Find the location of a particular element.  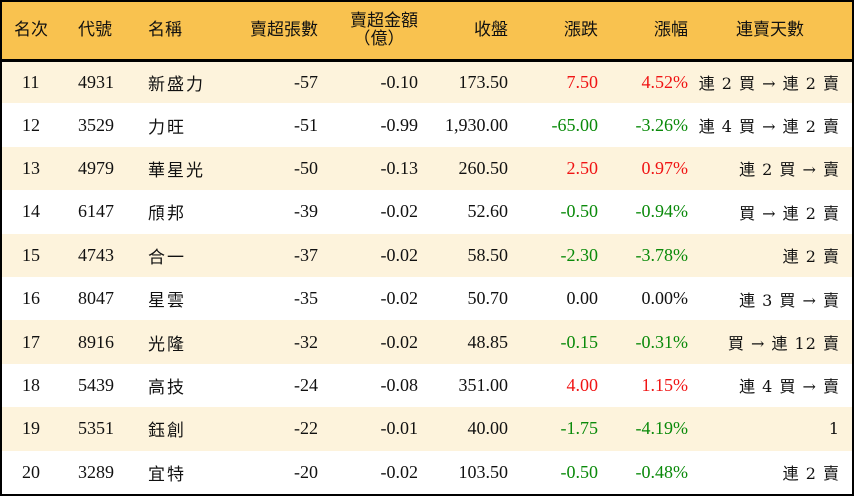

change-pct-cell: 0.97% is located at coordinates (665, 167).